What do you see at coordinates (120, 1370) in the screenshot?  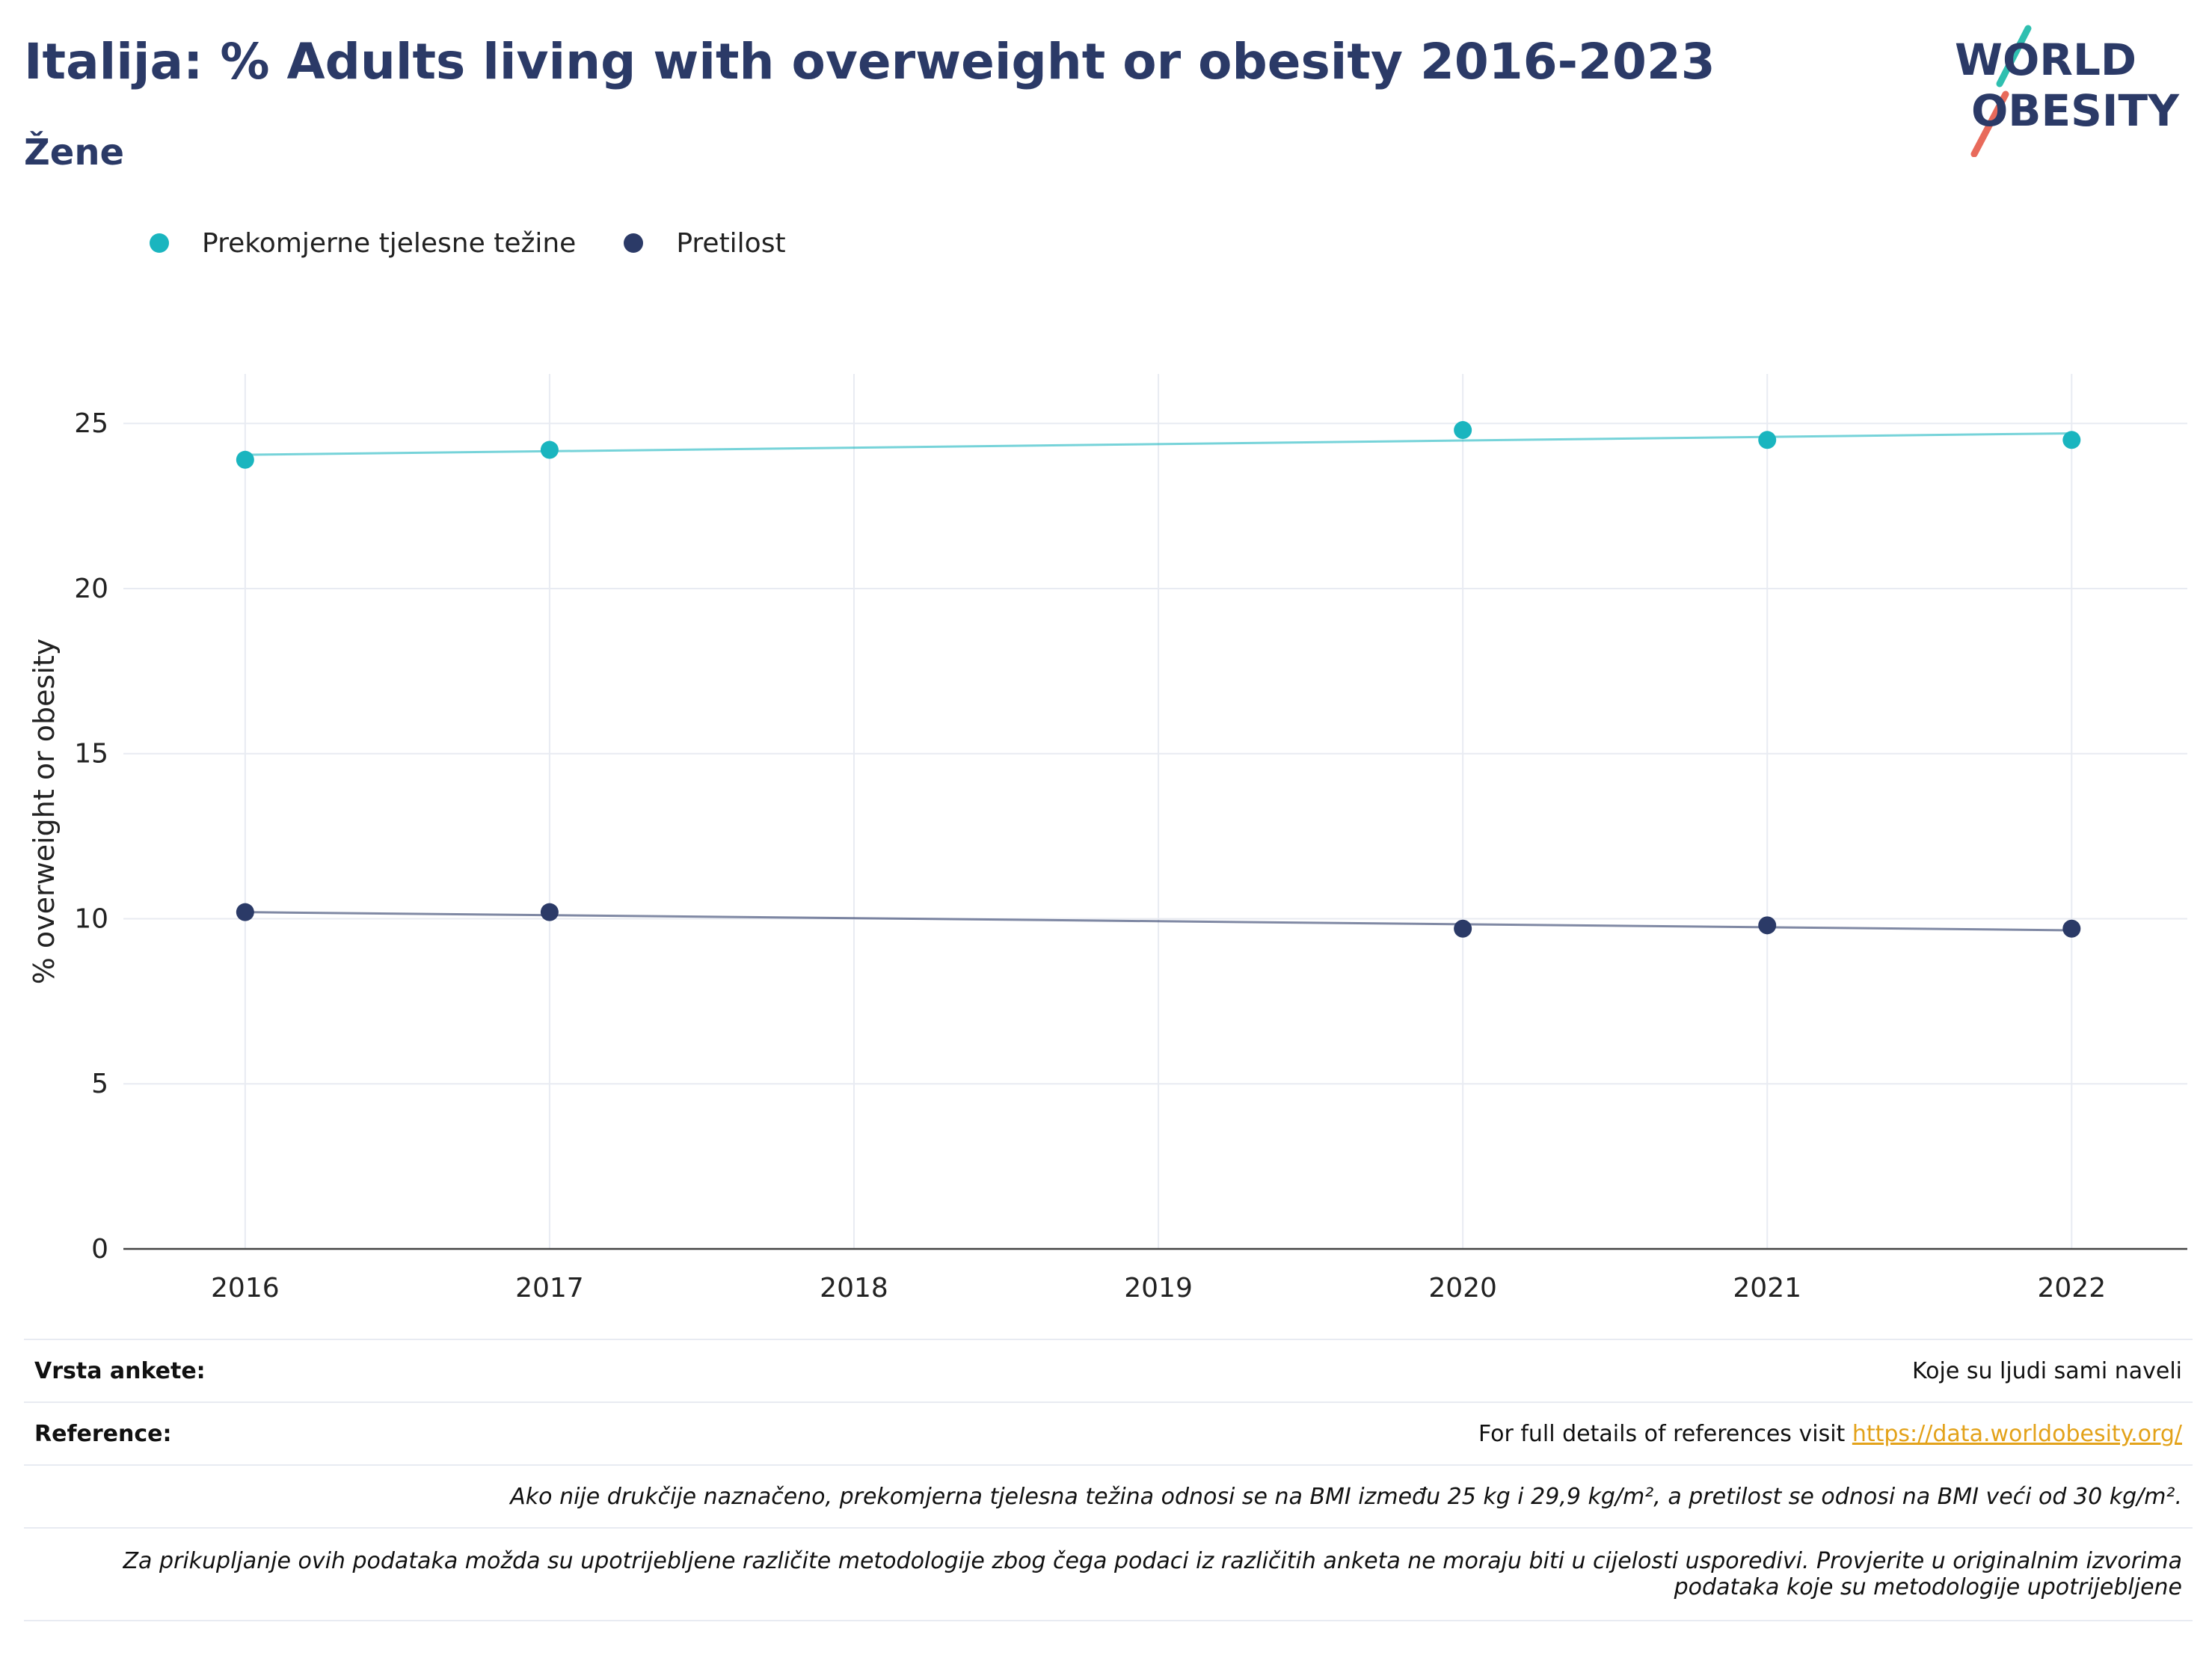 I see `survey-label: Vrsta ankete:` at bounding box center [120, 1370].